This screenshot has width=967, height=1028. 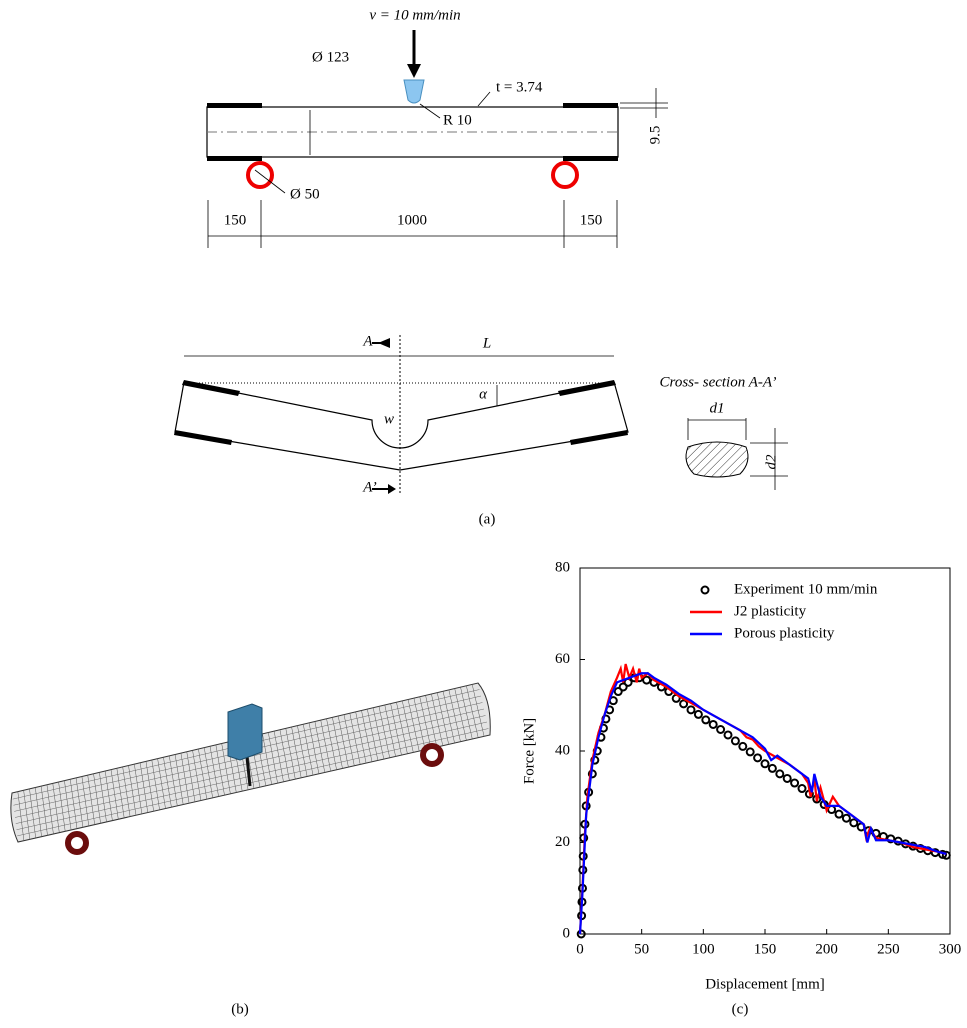 I want to click on dim-label: L, so click(x=486, y=343).